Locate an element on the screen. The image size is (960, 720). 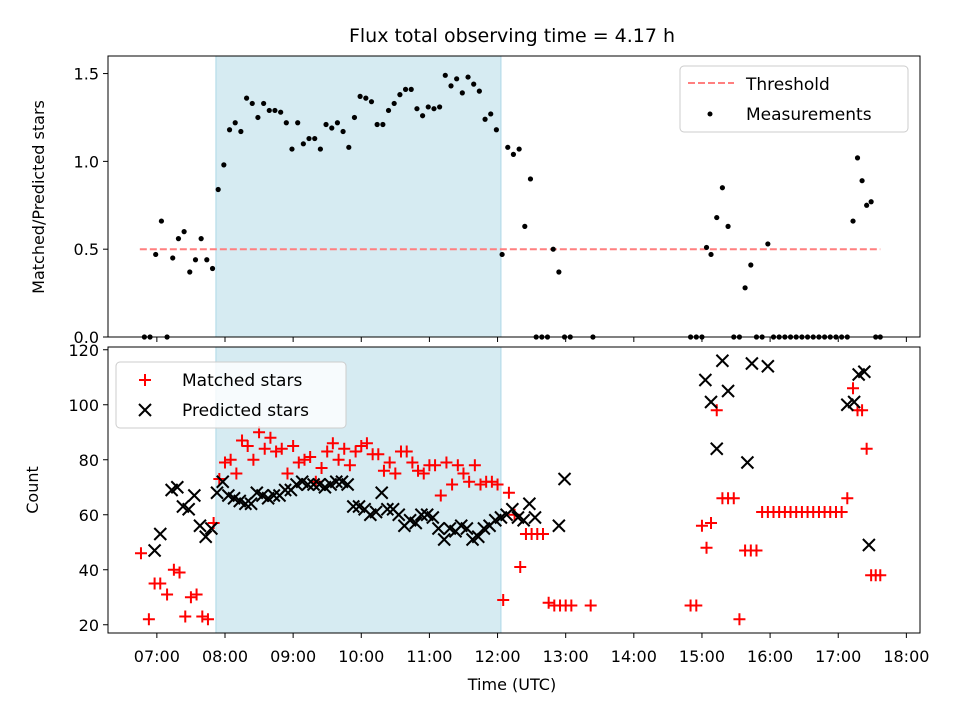
ratio-legend: Threshold Measurements is located at coordinates (794, 99).